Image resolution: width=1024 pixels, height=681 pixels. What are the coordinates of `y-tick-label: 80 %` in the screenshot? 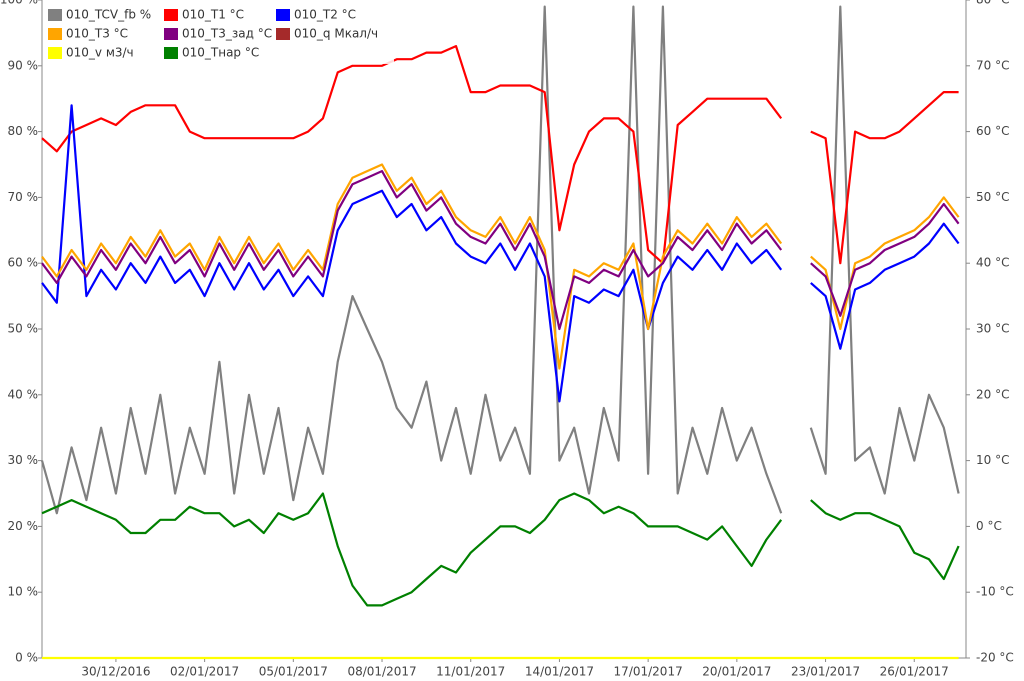 It's located at (23, 131).